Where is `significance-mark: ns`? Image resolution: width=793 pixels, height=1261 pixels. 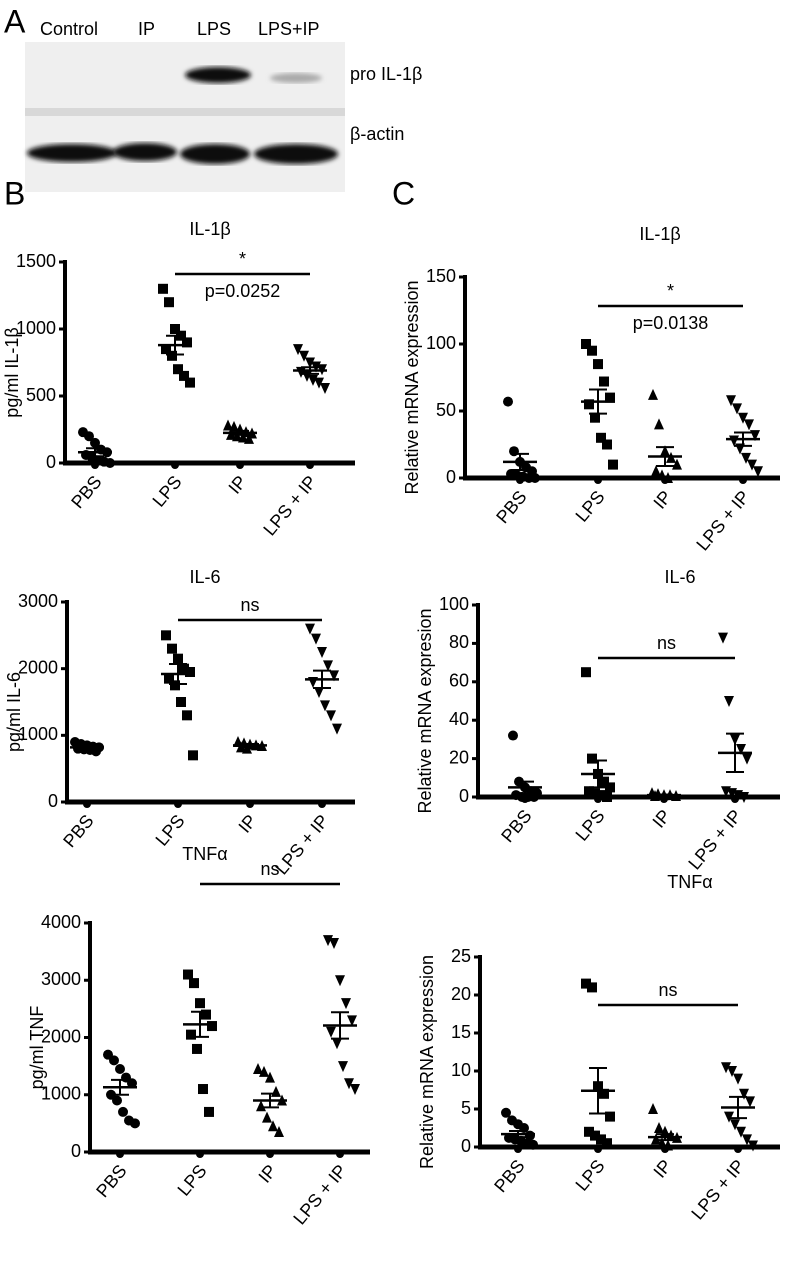 significance-mark: ns is located at coordinates (666, 643).